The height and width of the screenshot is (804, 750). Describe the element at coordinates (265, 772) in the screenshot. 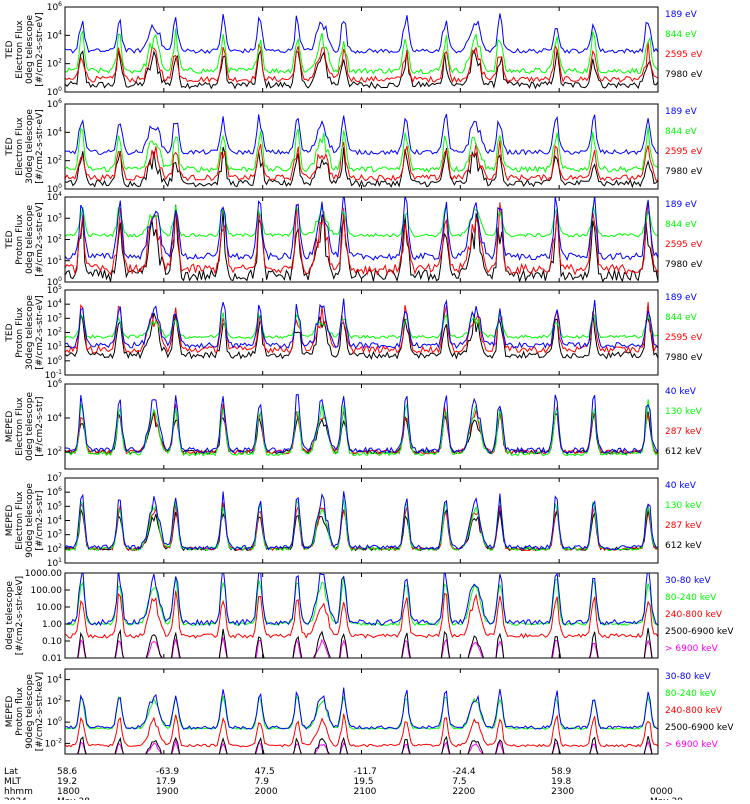

I see `x-tick-label: 47.5` at that location.